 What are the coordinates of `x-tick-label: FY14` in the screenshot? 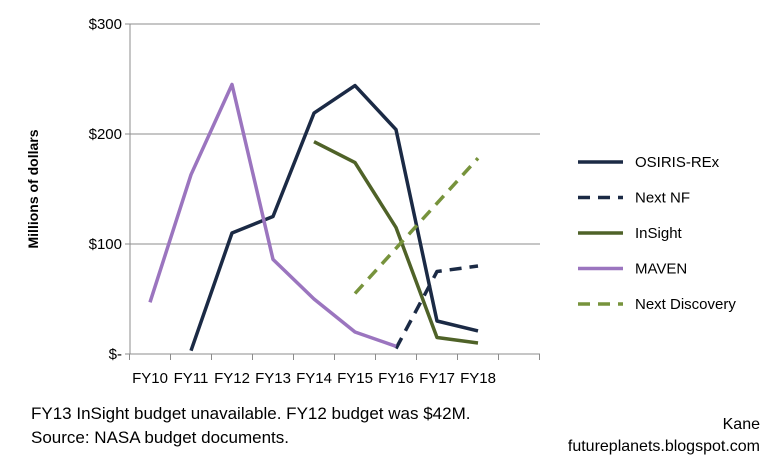 It's located at (314, 378).